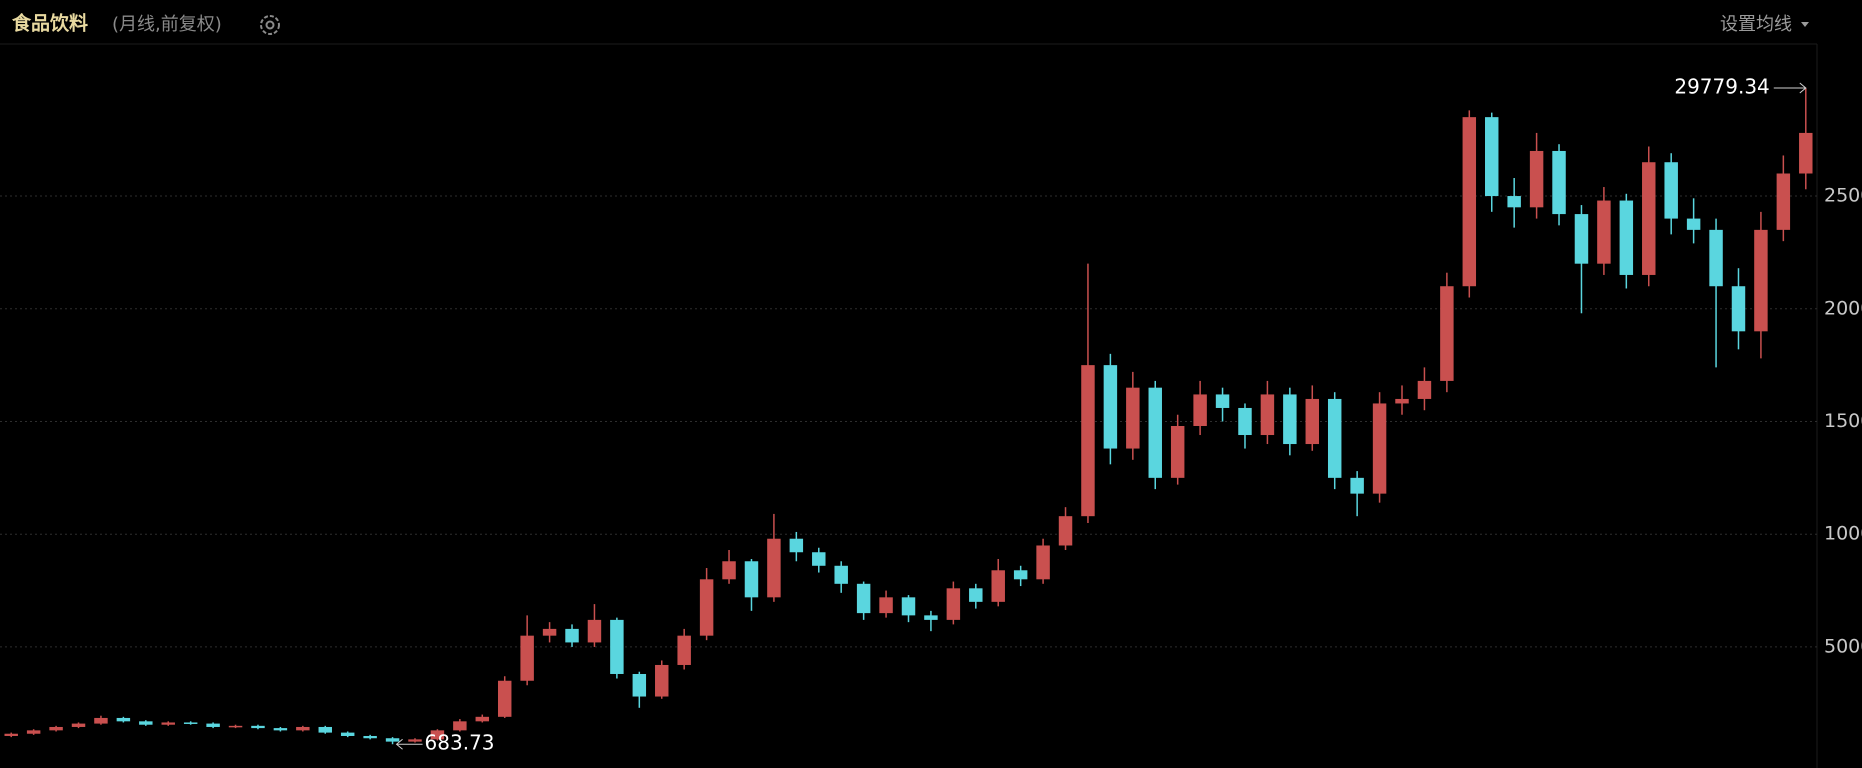 This screenshot has width=1862, height=768. I want to click on ma-settings-button: 设置均线, so click(1756, 24).